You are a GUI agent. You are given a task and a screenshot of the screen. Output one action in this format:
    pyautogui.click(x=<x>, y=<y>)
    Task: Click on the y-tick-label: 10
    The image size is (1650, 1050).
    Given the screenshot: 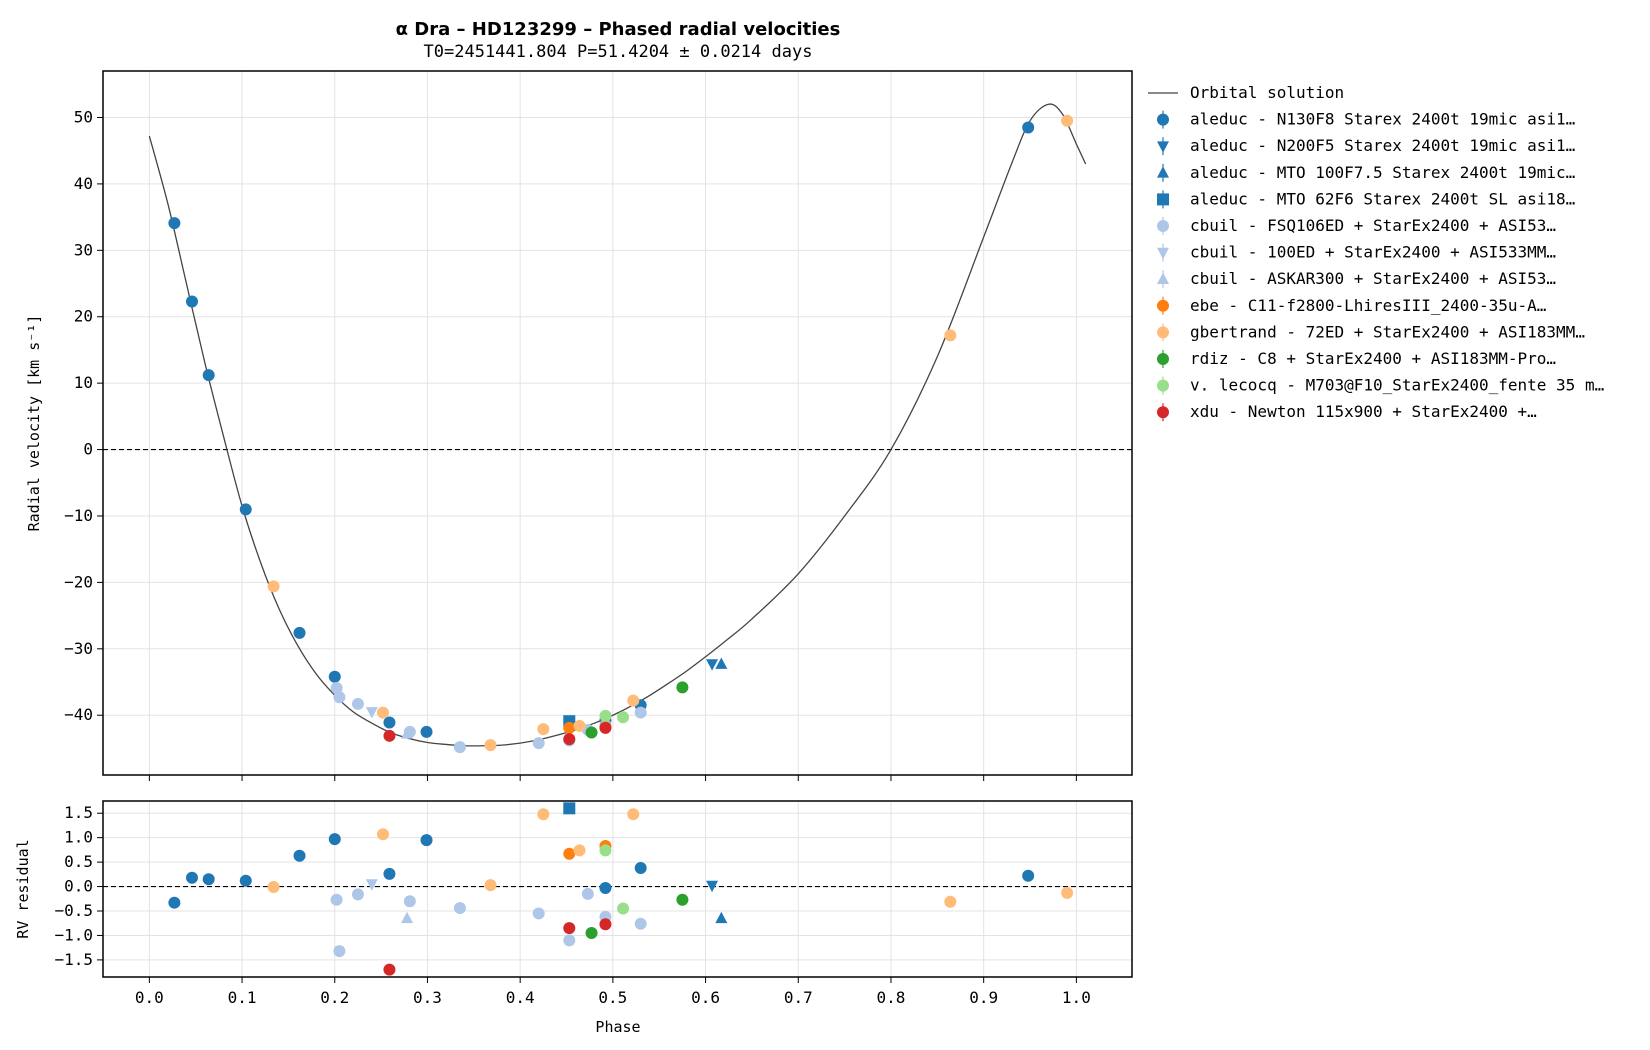 What is the action you would take?
    pyautogui.click(x=83, y=382)
    